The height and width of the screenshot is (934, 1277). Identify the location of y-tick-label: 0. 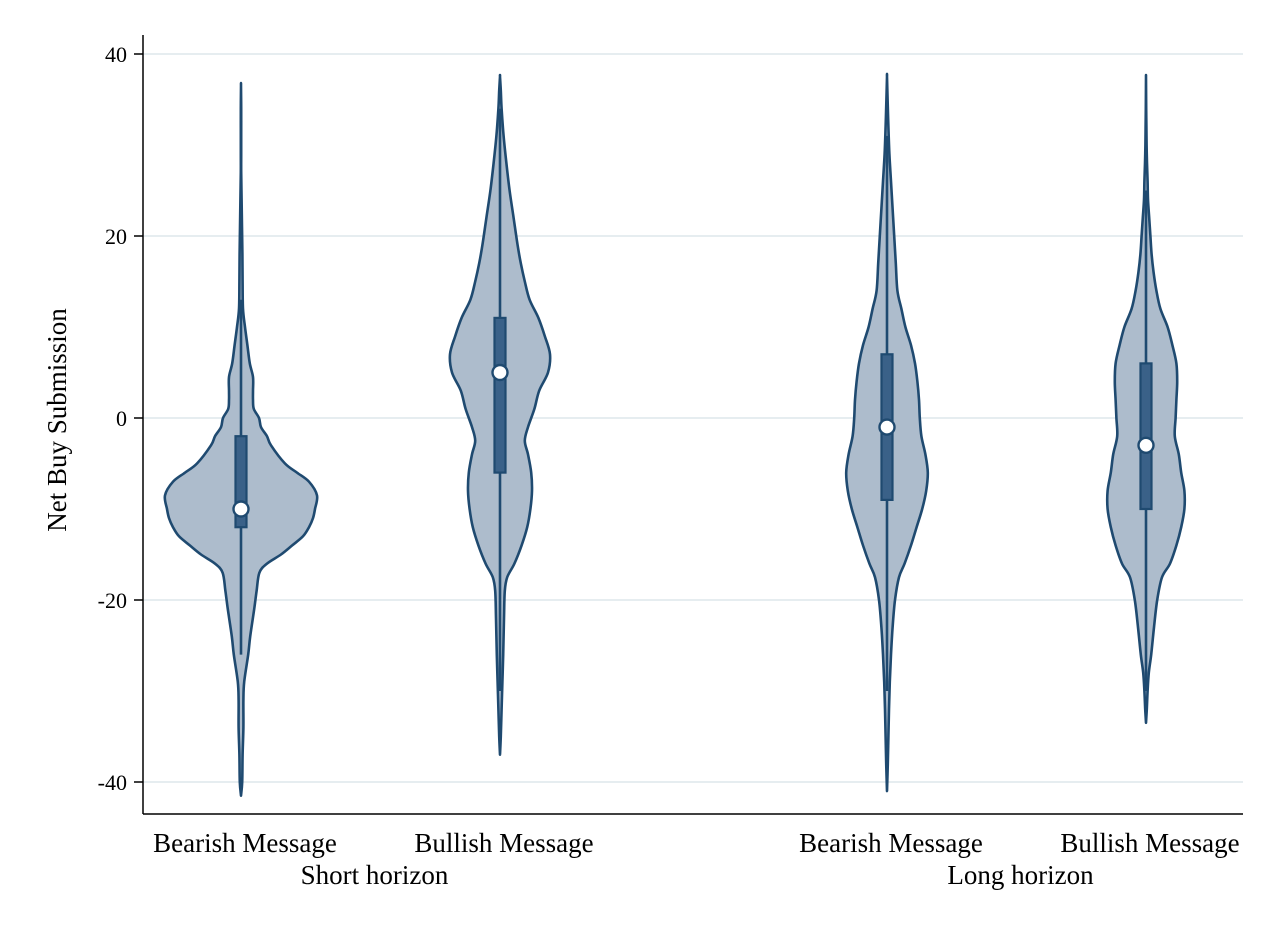
(121, 418).